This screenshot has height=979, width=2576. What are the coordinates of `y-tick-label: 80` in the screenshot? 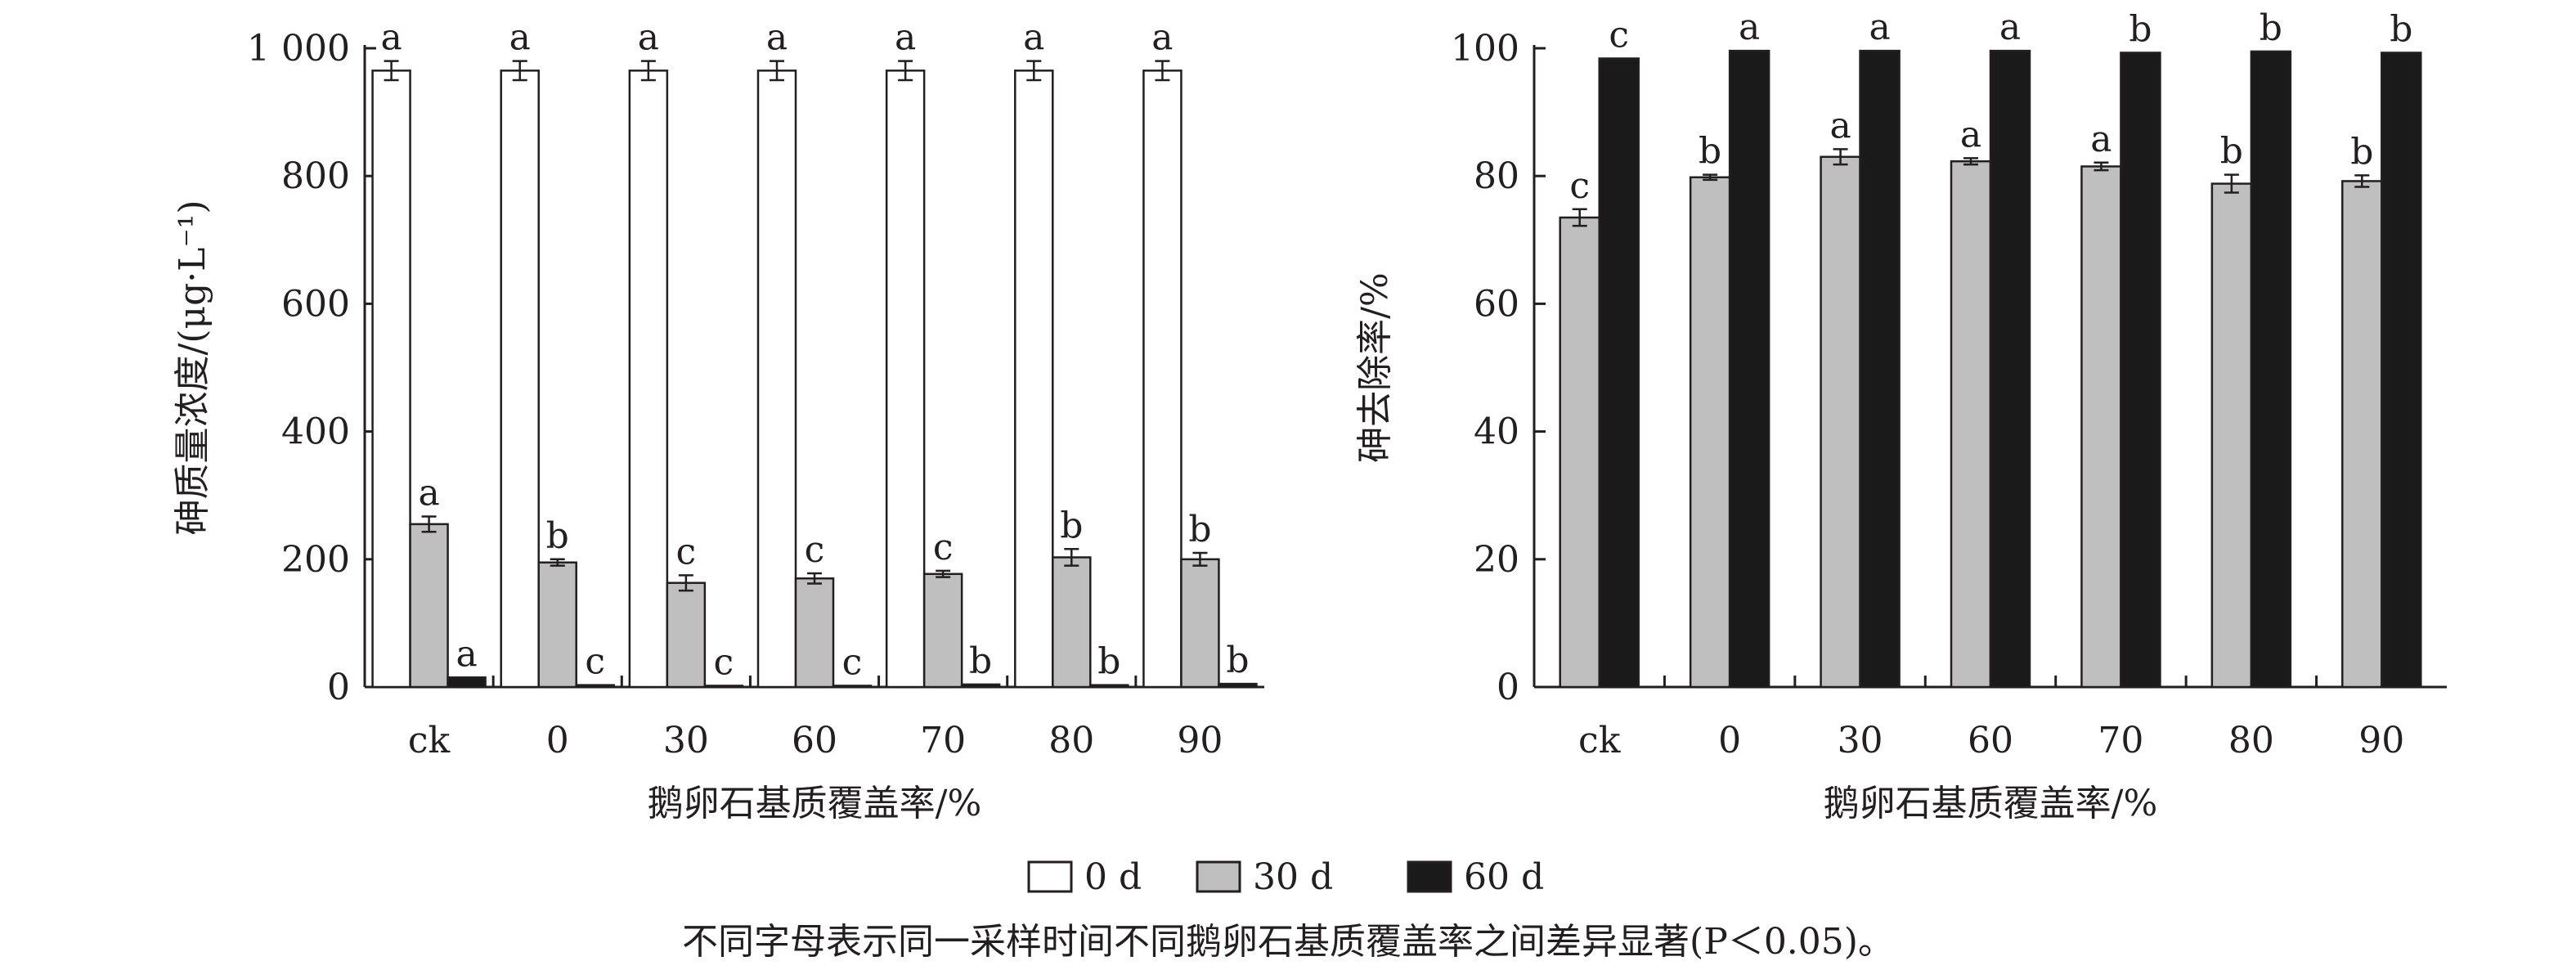 It's located at (1496, 176).